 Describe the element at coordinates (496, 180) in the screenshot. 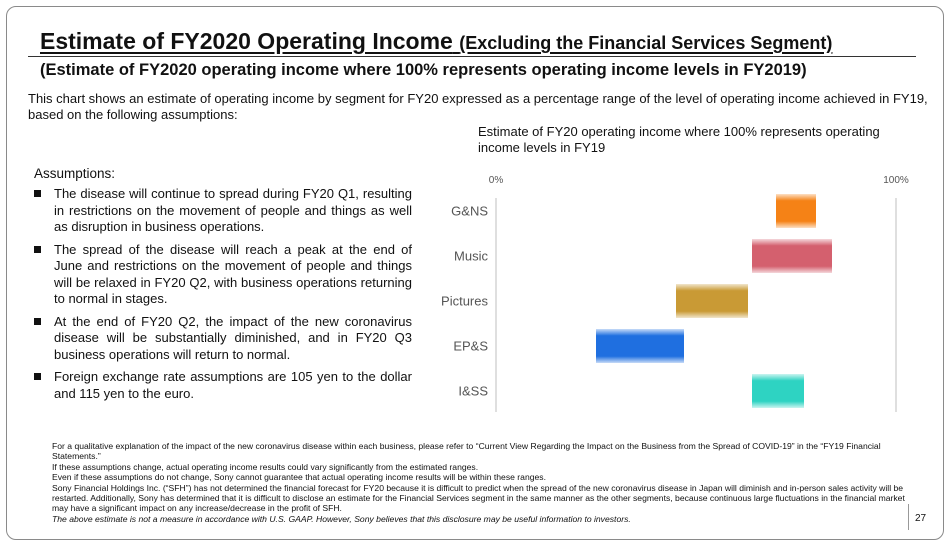

I see `x-tick-label-0: 0%` at that location.